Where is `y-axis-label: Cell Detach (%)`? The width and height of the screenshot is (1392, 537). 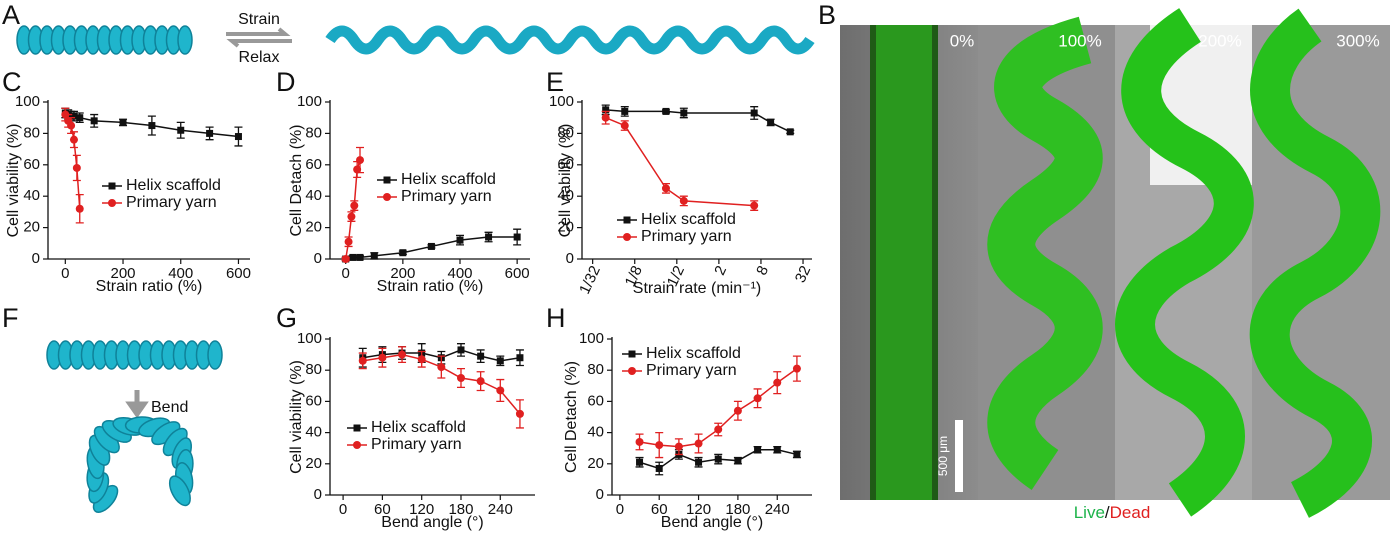
y-axis-label: Cell Detach (%) is located at coordinates (296, 180).